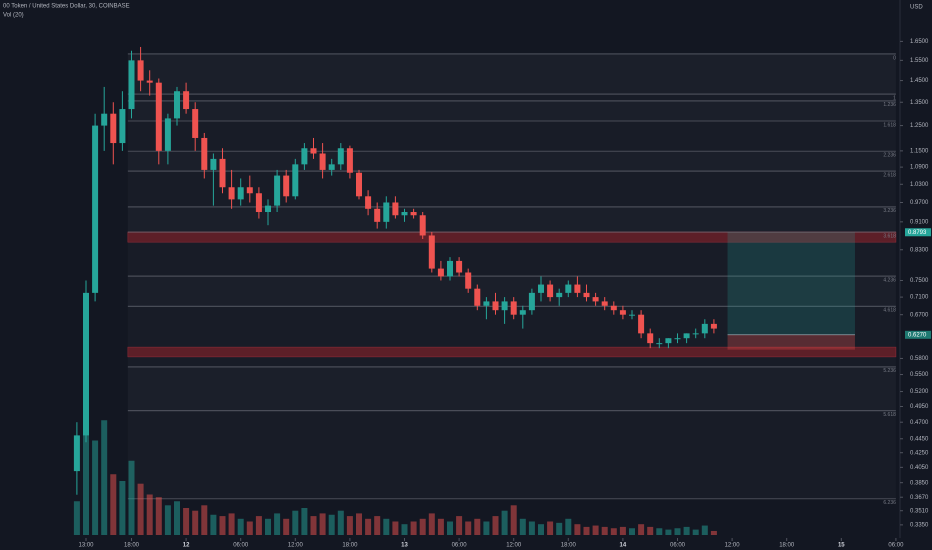 The height and width of the screenshot is (550, 932). I want to click on y-tick-label: 0.8300, so click(919, 250).